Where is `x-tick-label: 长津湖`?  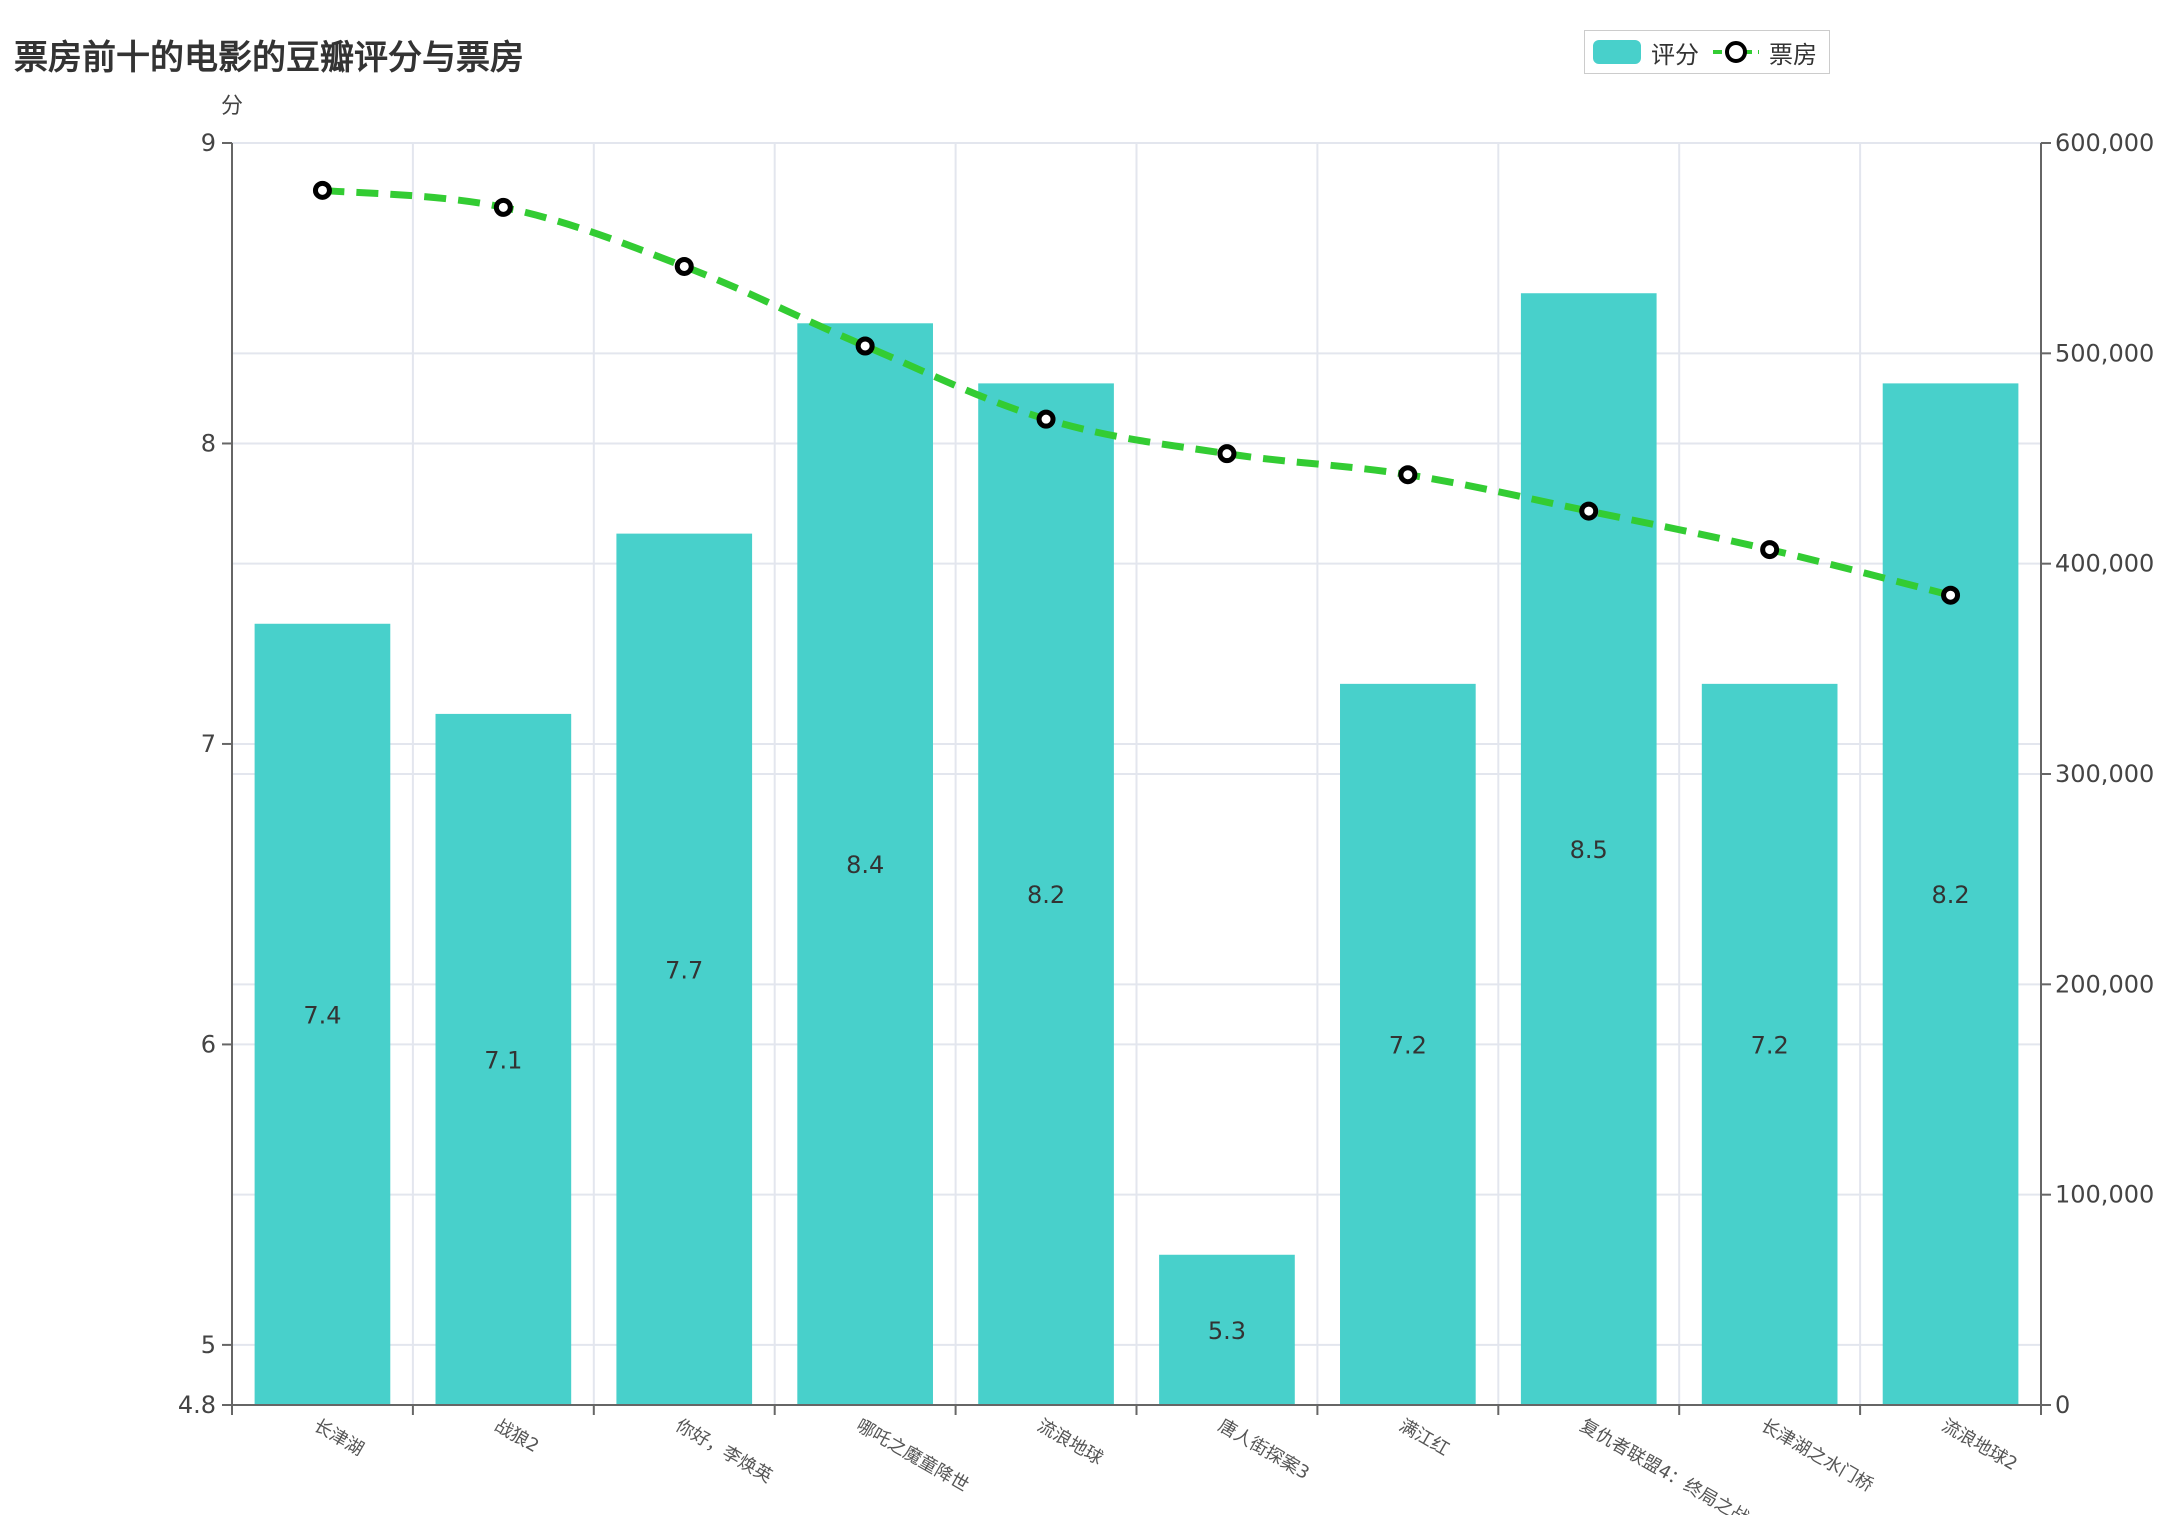
x-tick-label: 长津湖 is located at coordinates (338, 1437).